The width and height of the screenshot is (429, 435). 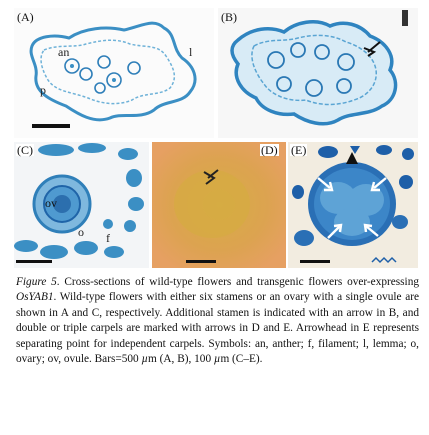 I want to click on panel-e-micrograph, so click(x=353, y=205).